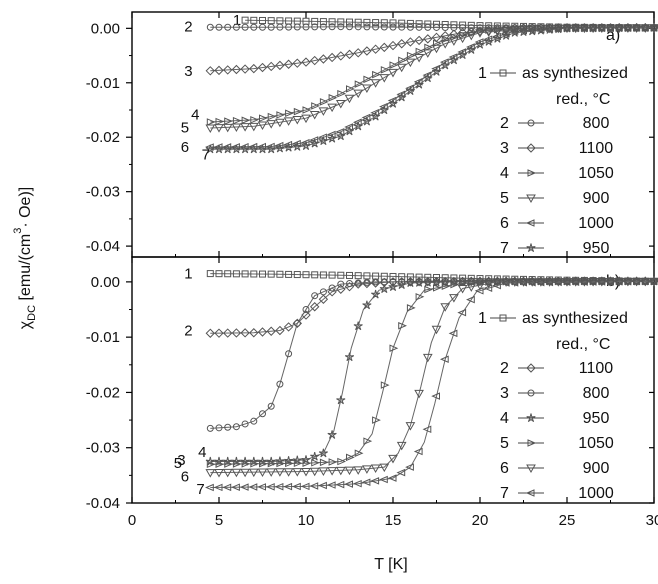 This screenshot has width=658, height=584. Describe the element at coordinates (25, 324) in the screenshot. I see `y-axis-title-chi: χ` at that location.